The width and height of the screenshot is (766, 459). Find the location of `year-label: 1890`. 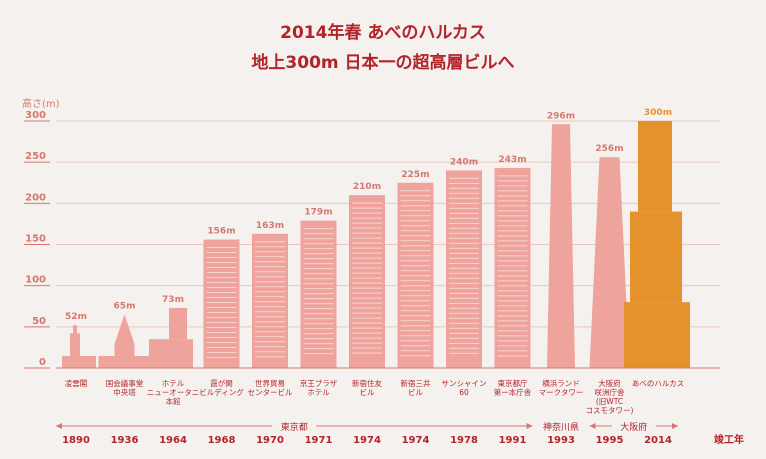

year-label: 1890 is located at coordinates (76, 440).